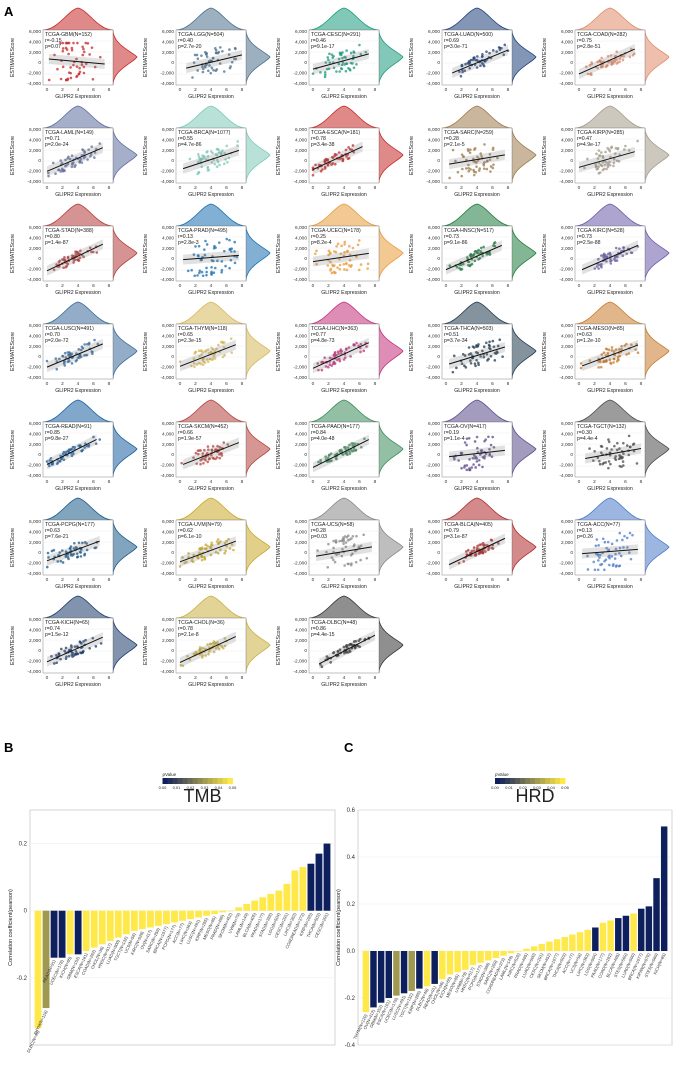 The width and height of the screenshot is (685, 1080). Describe the element at coordinates (566, 172) in the screenshot. I see `y-tick-label: -2,000` at that location.